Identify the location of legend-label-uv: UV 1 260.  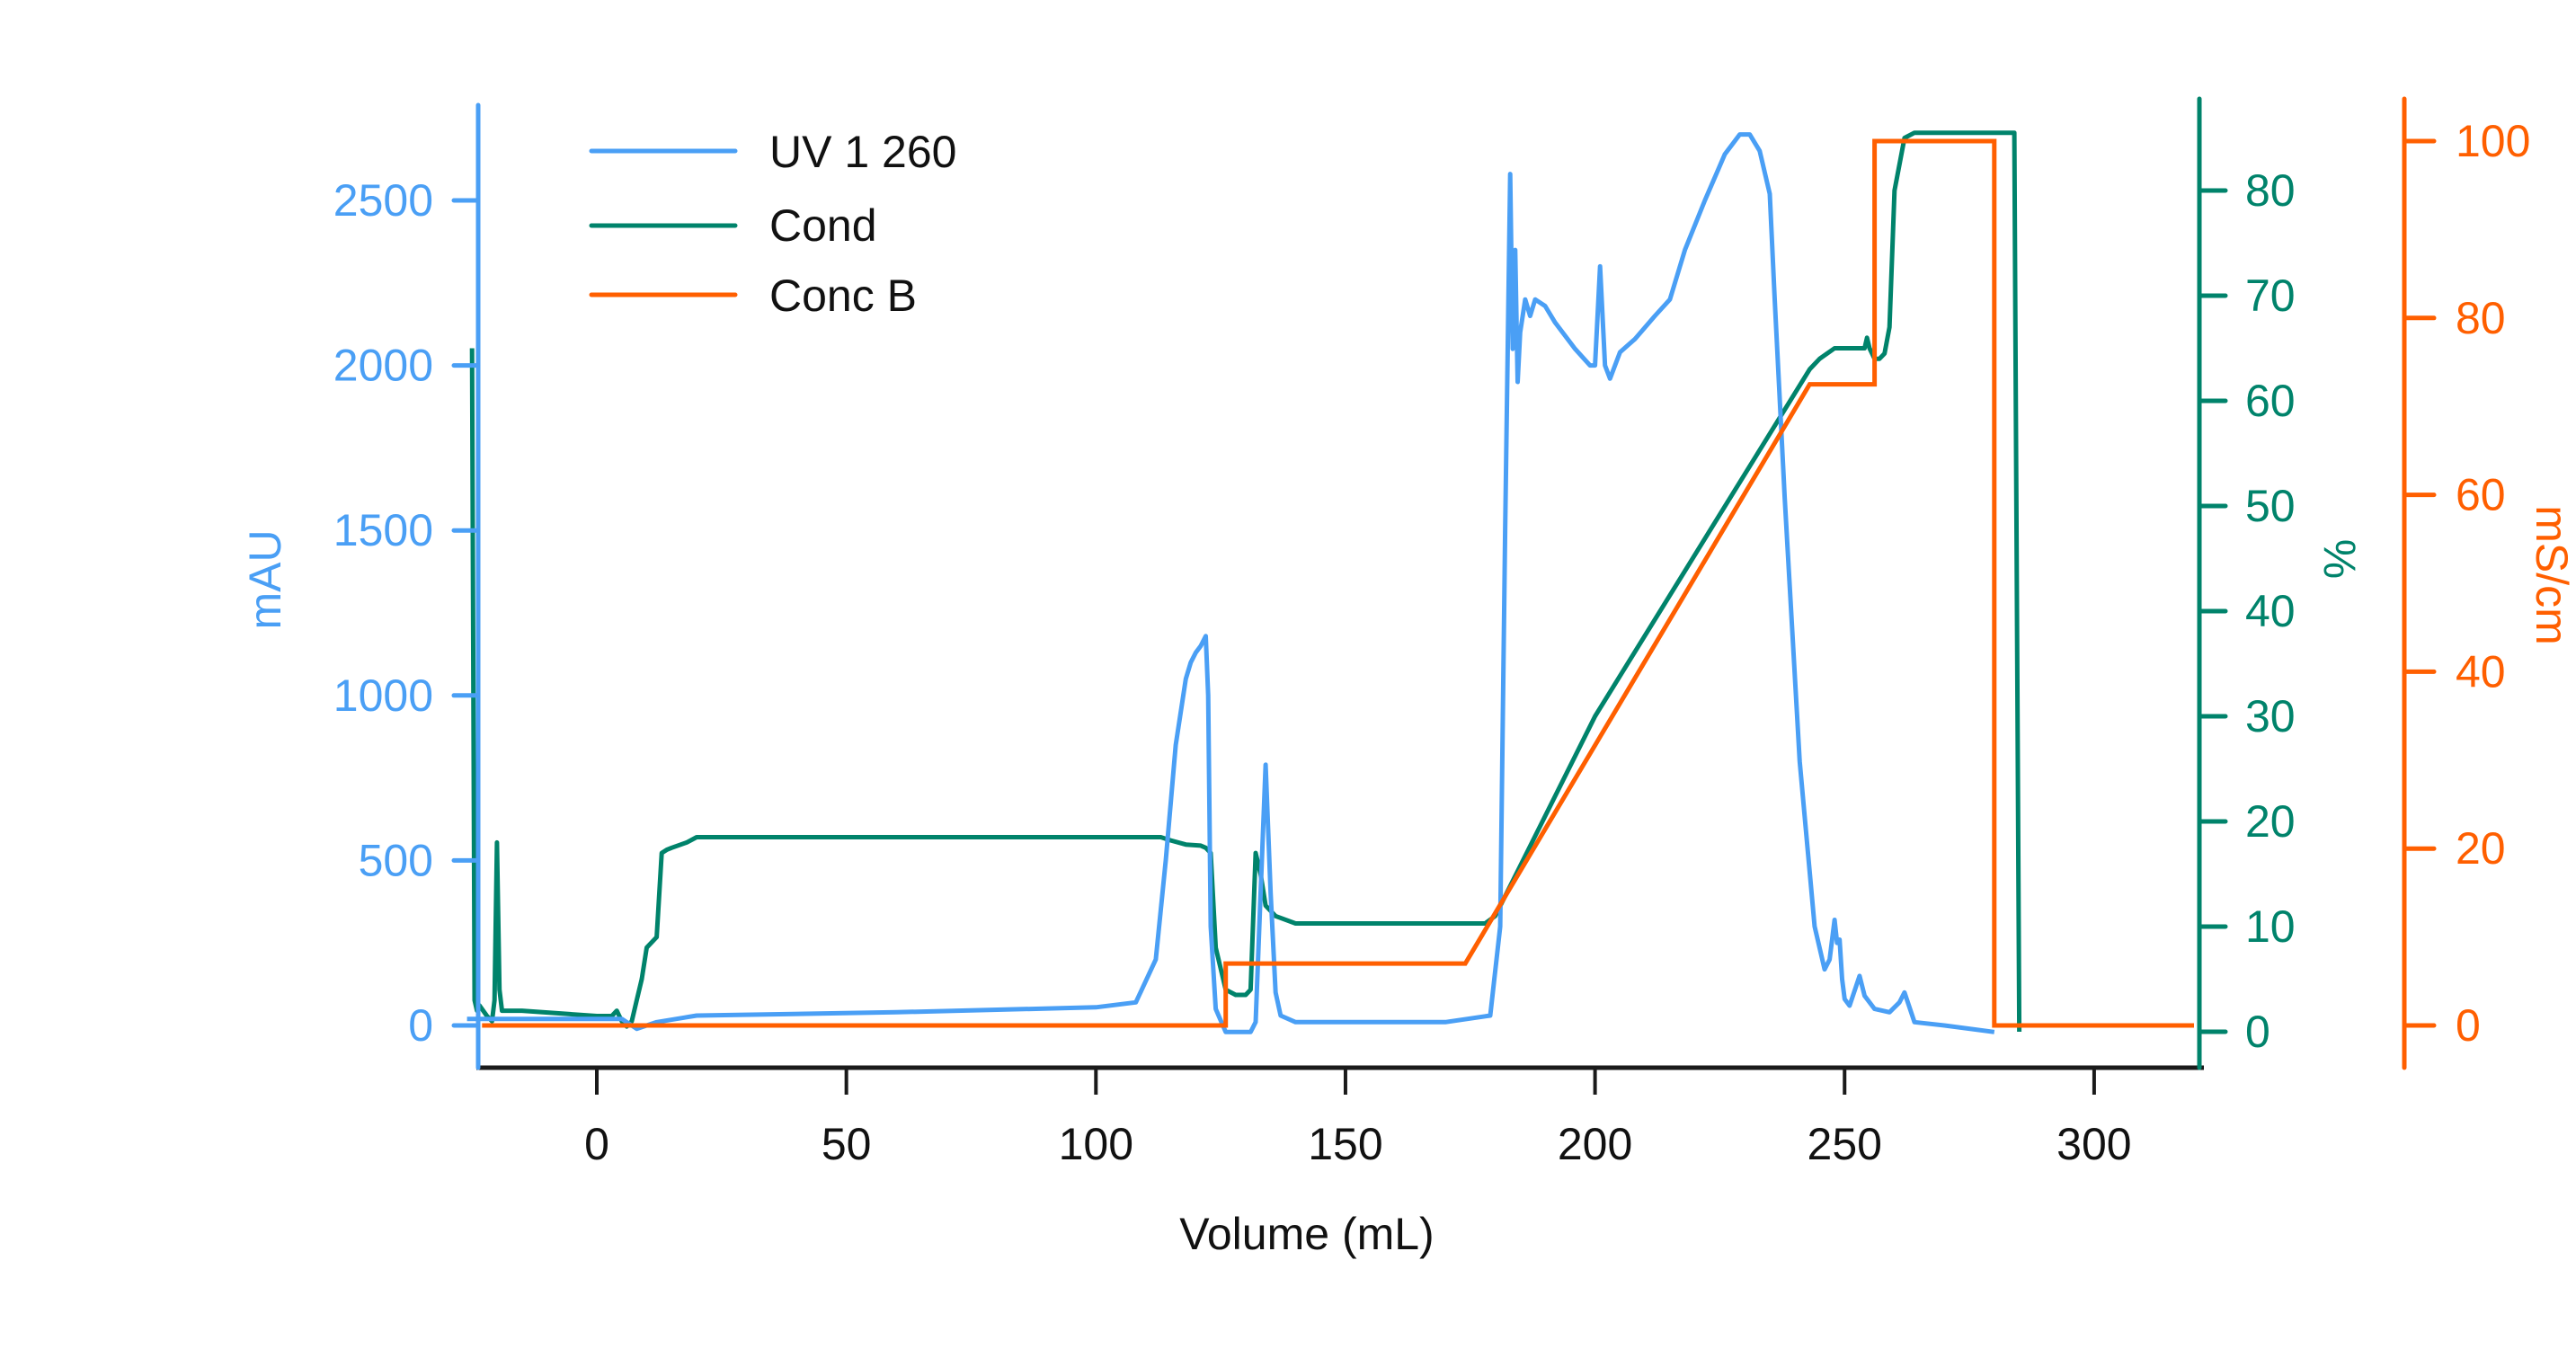
(862, 152).